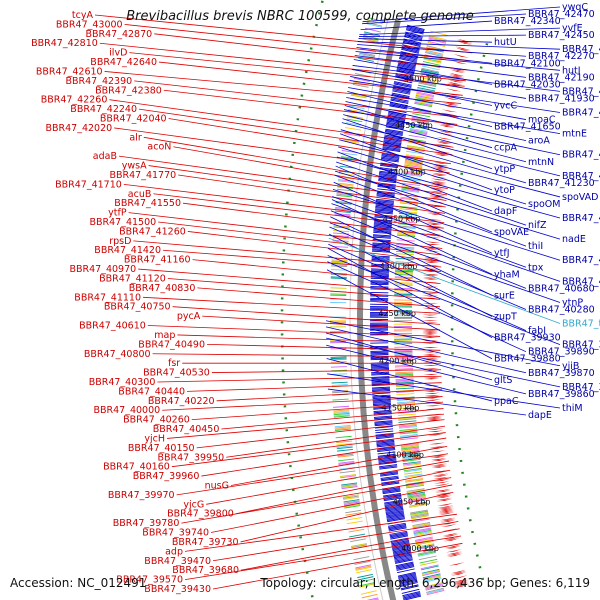 The image size is (600, 600). I want to click on gene-label: nifZ, so click(537, 225).